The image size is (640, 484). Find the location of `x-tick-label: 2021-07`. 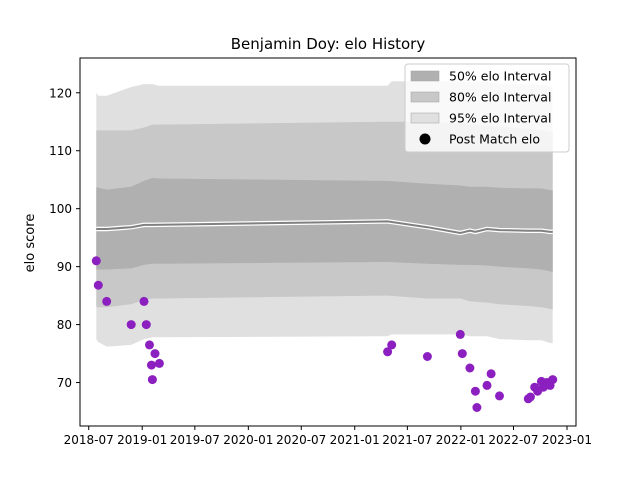

x-tick-label: 2021-07 is located at coordinates (407, 440).